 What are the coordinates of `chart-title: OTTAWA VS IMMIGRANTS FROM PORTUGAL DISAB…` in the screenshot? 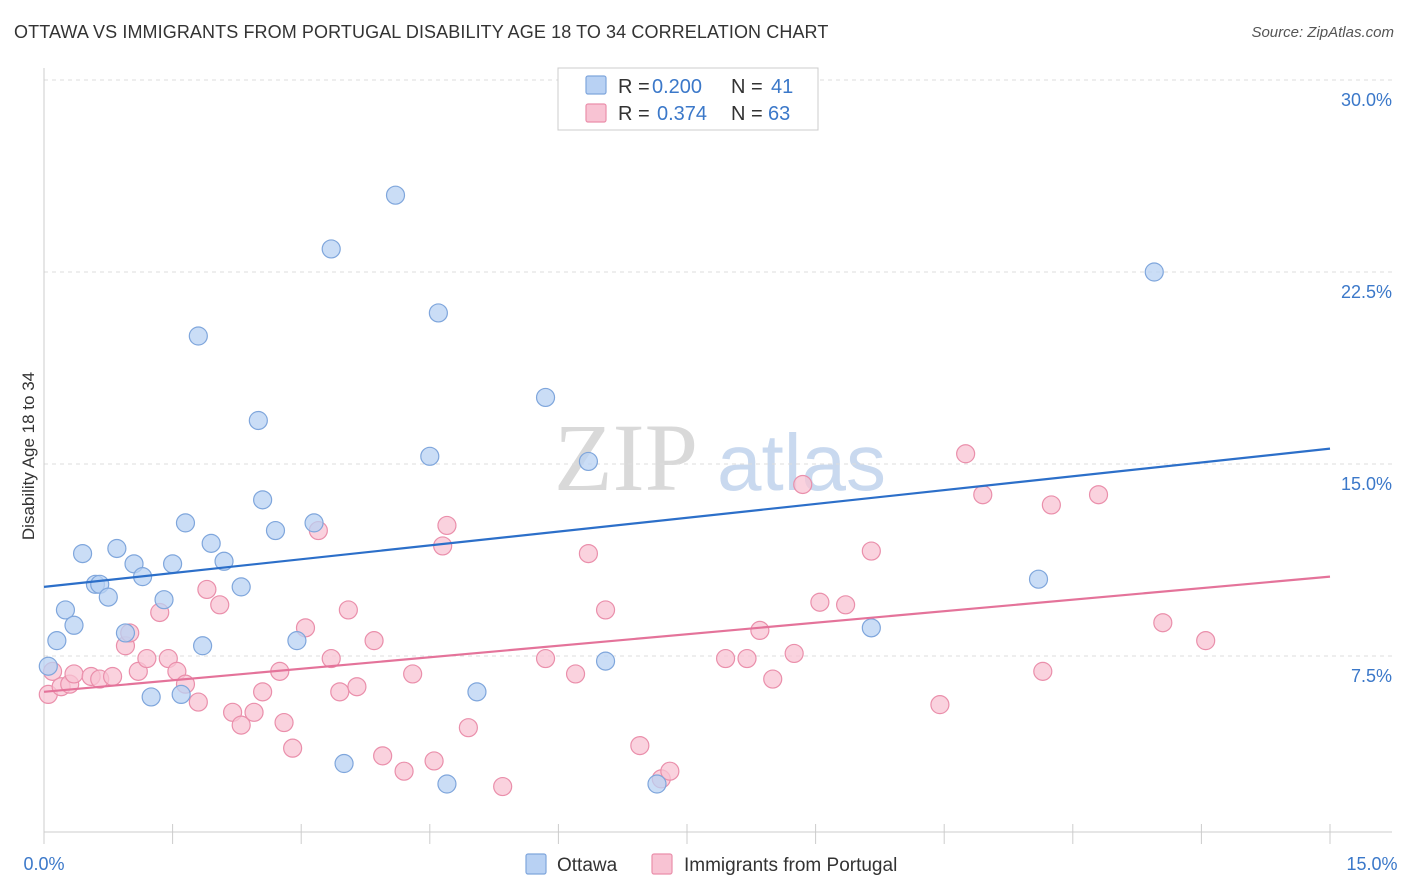 It's located at (421, 32).